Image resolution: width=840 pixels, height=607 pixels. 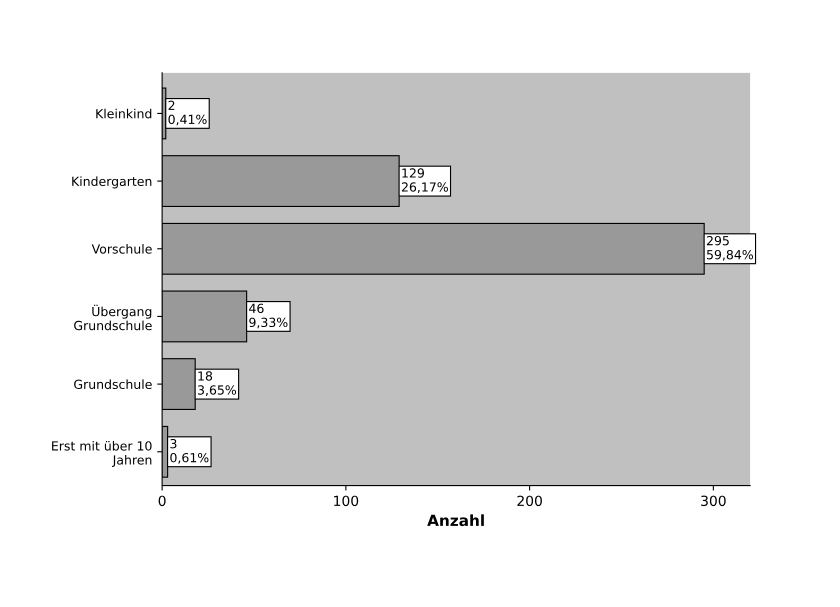 I want to click on x-tick-label: 0, so click(x=162, y=501).